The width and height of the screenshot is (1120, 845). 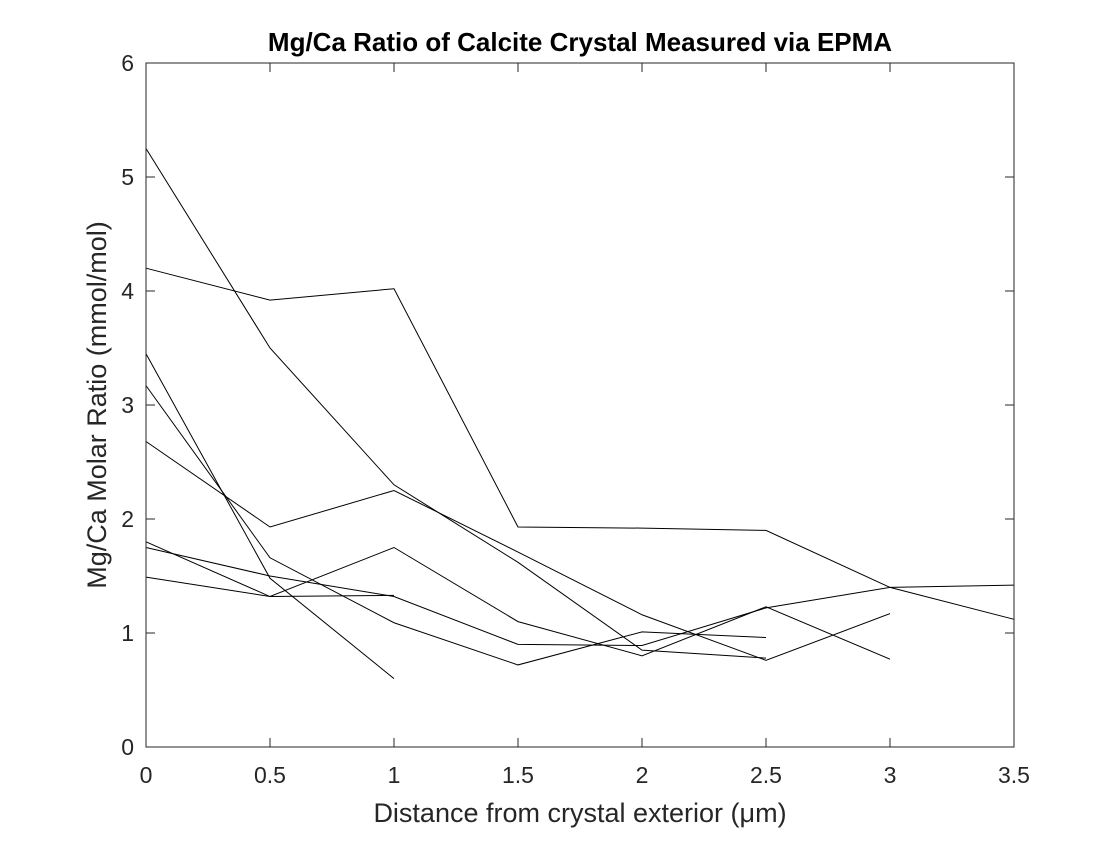 I want to click on x-tick-label: 1, so click(x=394, y=775).